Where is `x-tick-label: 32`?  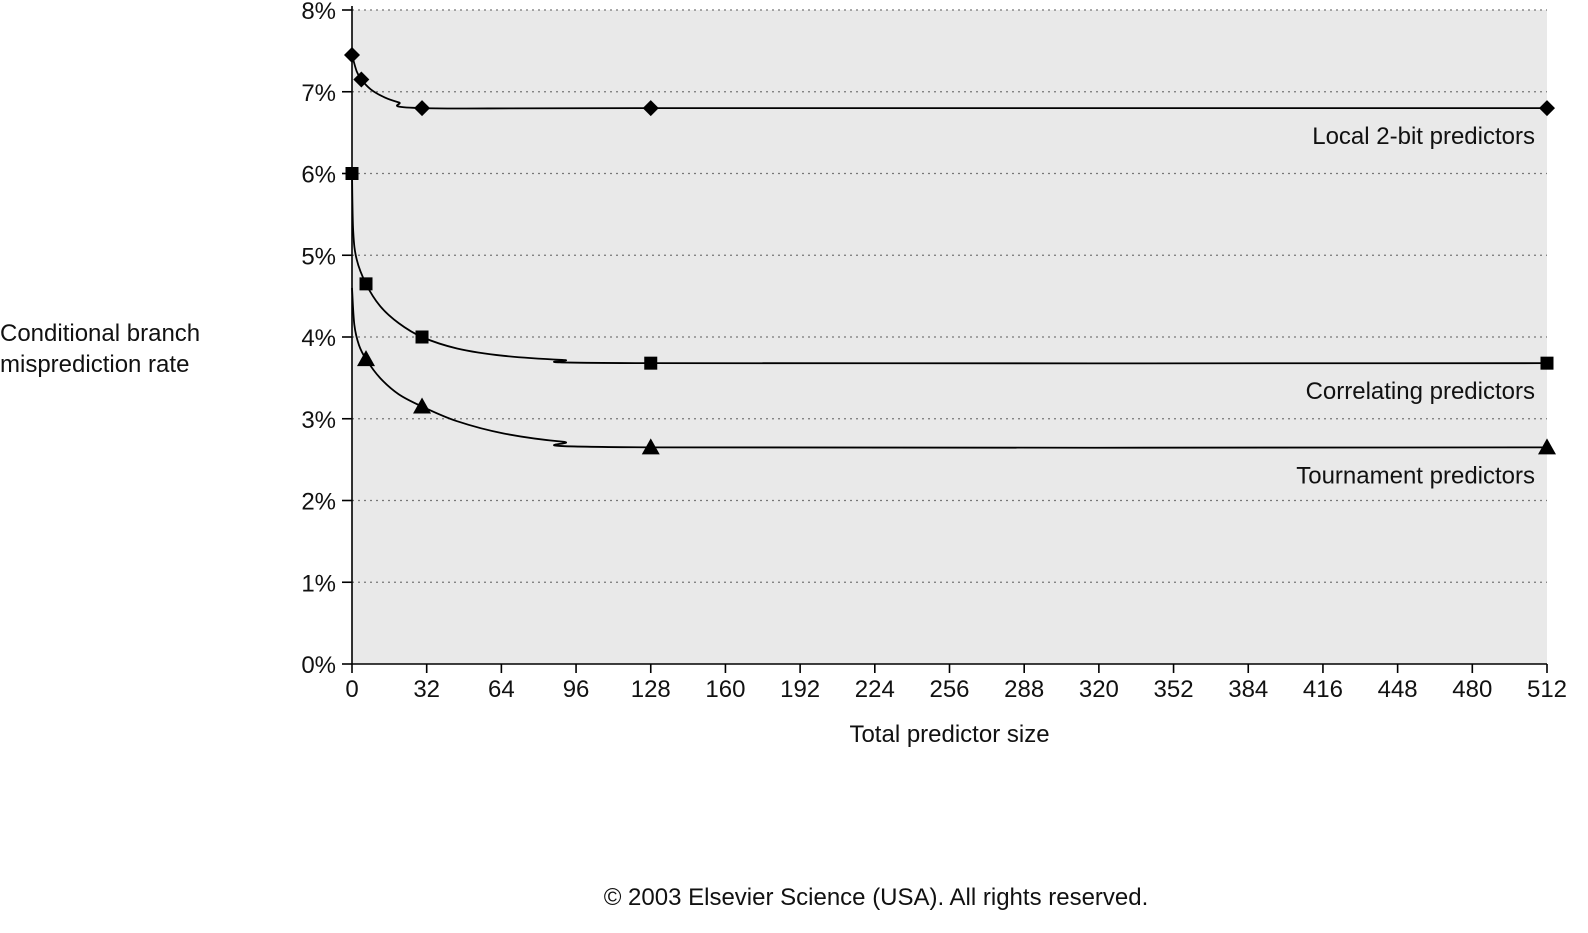
x-tick-label: 32 is located at coordinates (426, 689).